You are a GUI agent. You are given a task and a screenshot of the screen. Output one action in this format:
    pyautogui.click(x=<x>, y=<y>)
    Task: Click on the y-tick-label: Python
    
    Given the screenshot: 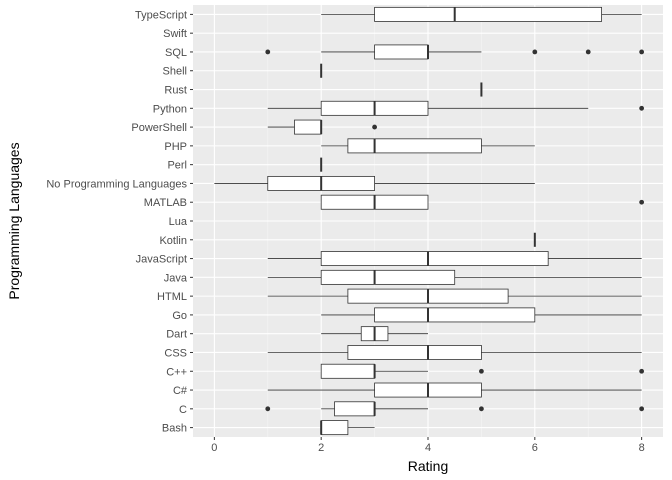 What is the action you would take?
    pyautogui.click(x=170, y=109)
    